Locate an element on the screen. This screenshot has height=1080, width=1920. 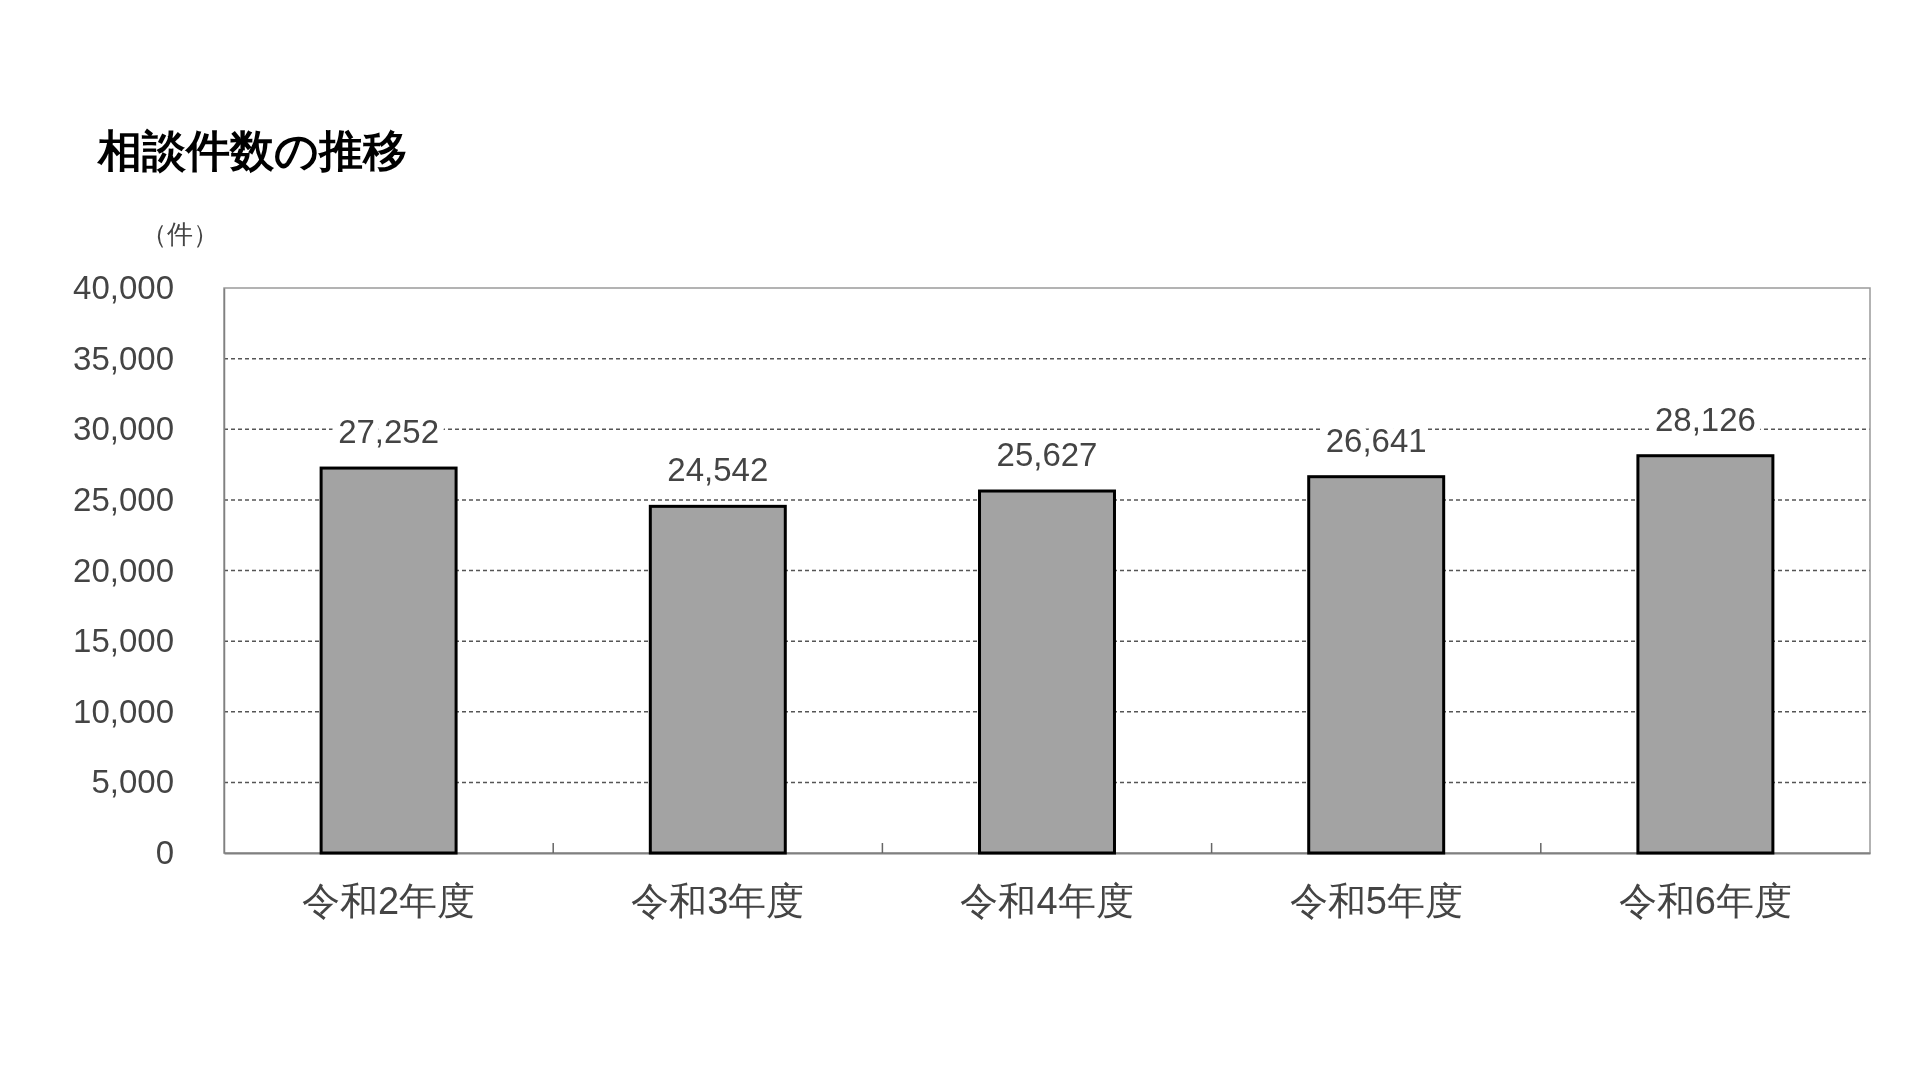
x-tick-label: 令和6年度 is located at coordinates (1705, 900).